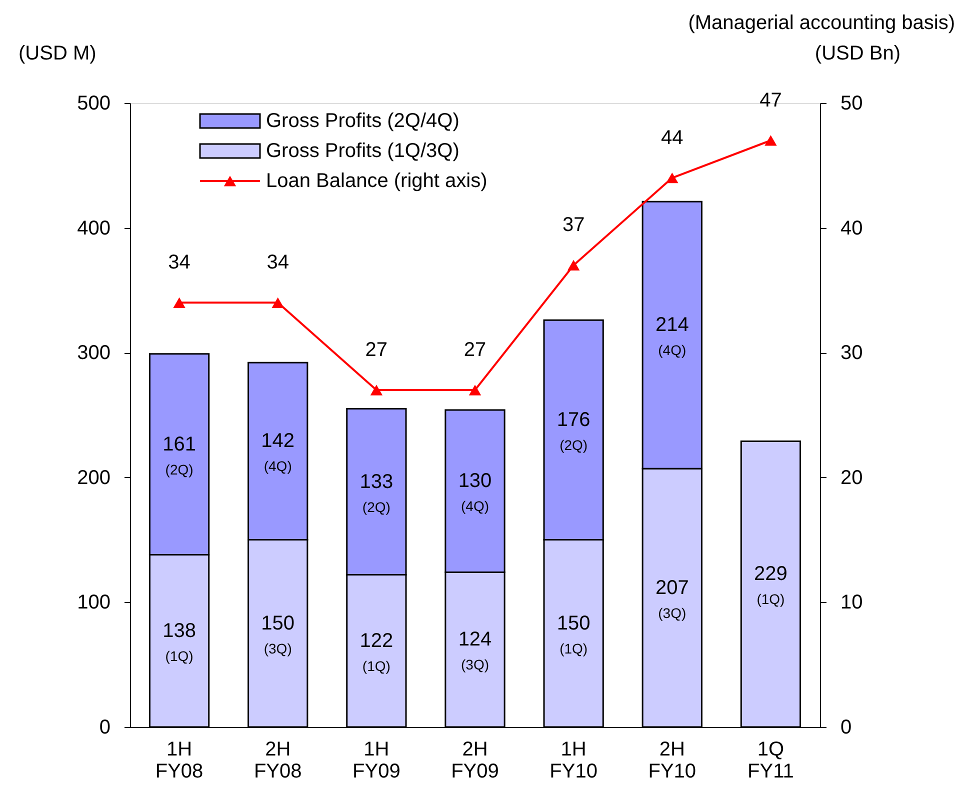 The height and width of the screenshot is (809, 960). I want to click on y-tick-label: 300, so click(93, 353).